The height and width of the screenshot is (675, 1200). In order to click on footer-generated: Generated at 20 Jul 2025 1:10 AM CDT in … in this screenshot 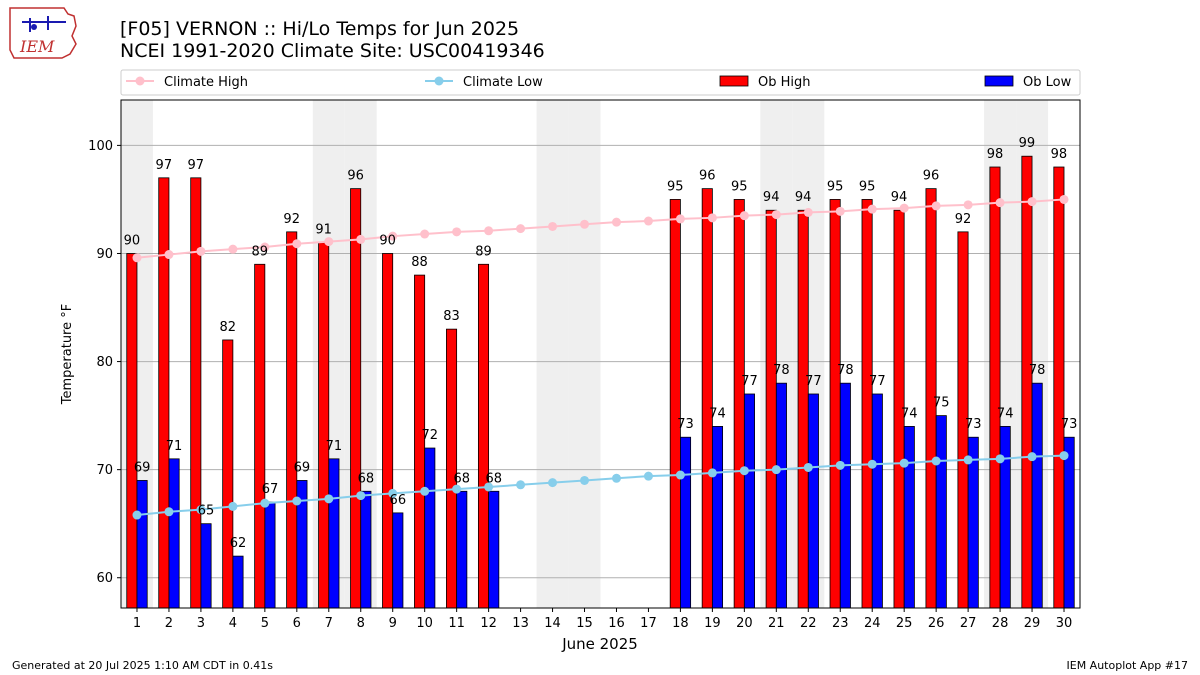, I will do `click(142, 665)`.